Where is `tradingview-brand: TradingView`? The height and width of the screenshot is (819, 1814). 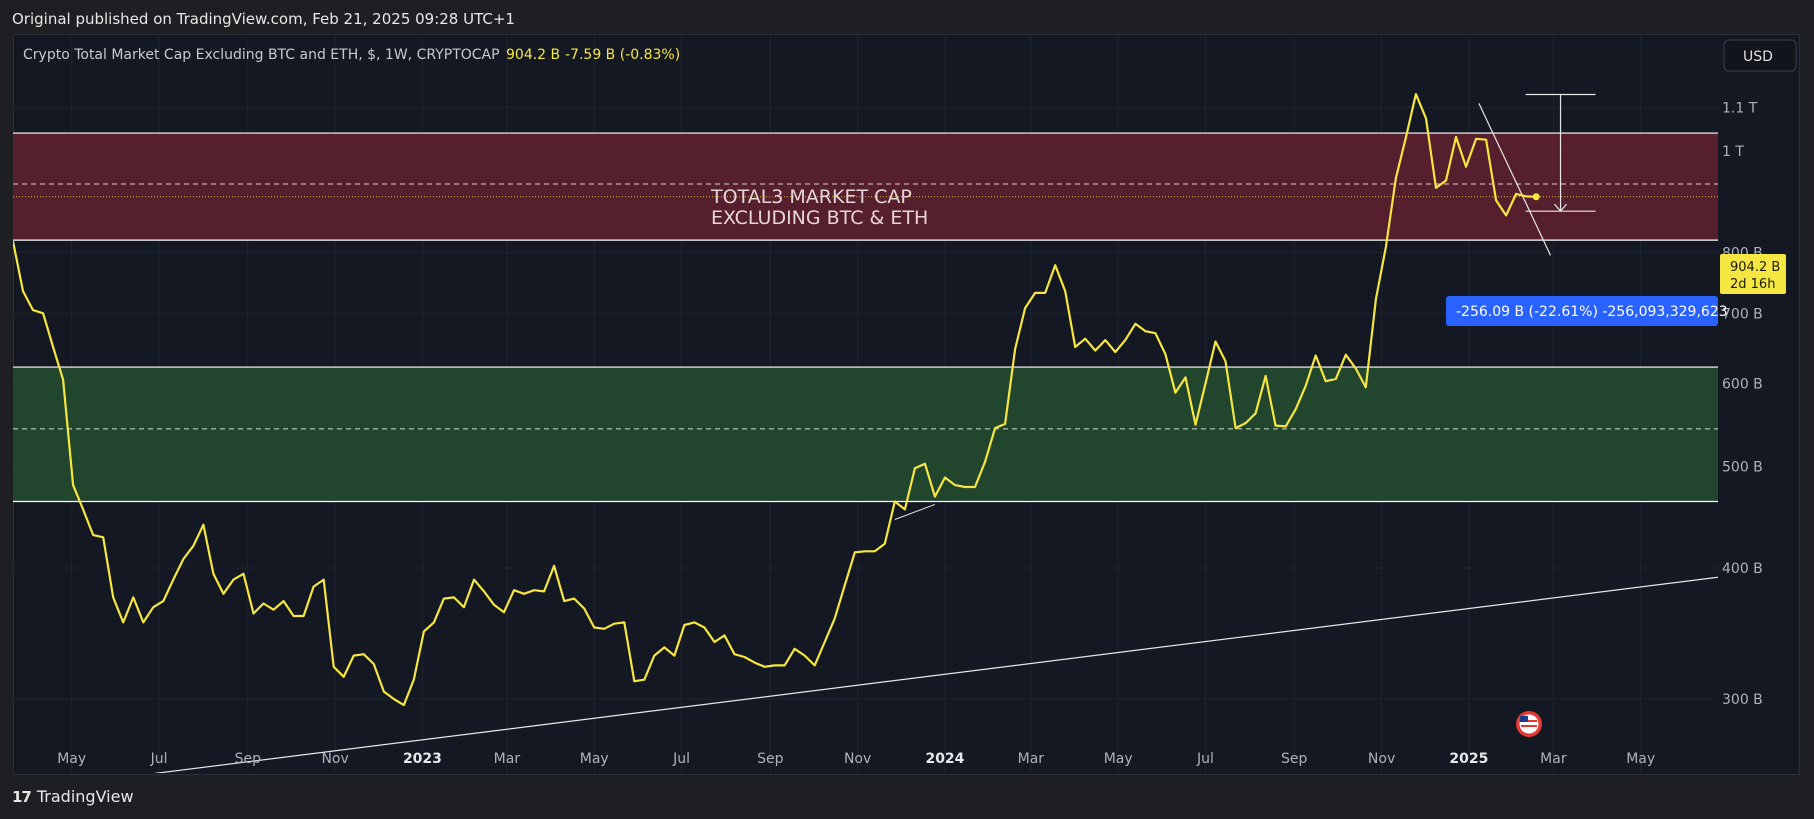
tradingview-brand: TradingView is located at coordinates (85, 796).